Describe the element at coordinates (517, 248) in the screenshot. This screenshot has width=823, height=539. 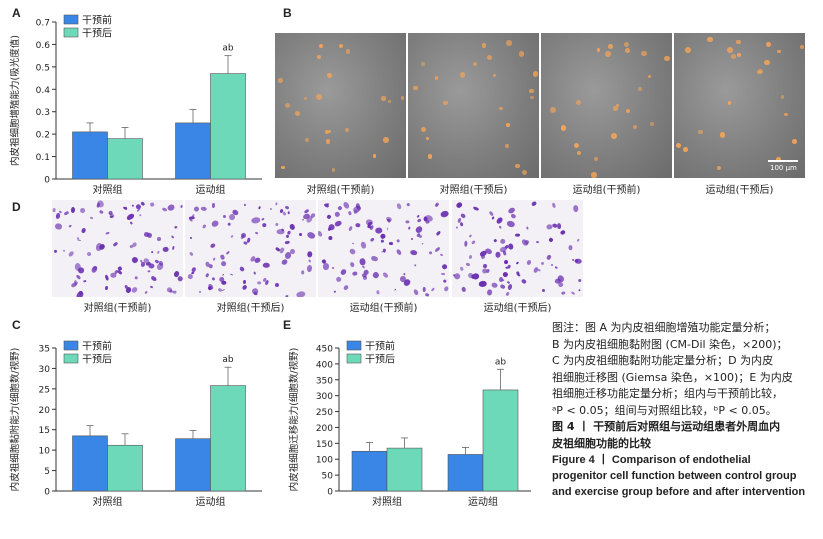
I see `migration-micrograph-exercise-after` at that location.